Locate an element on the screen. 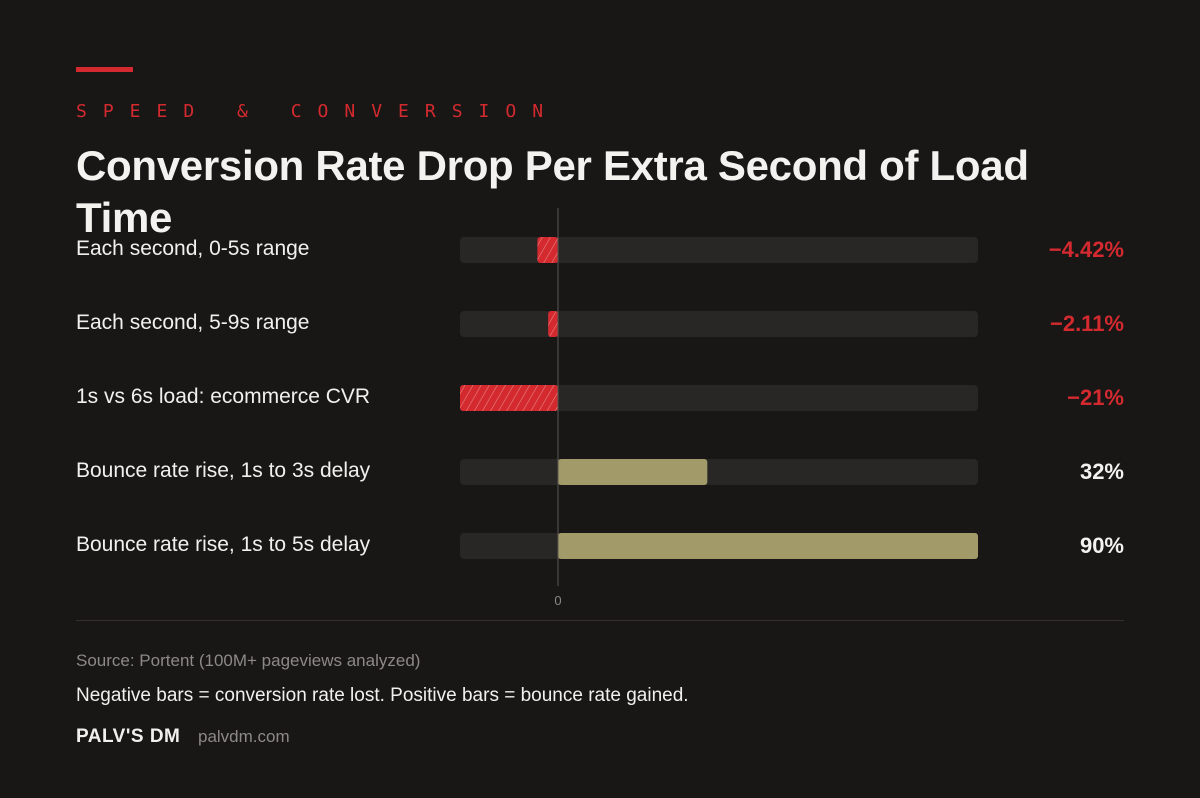 This screenshot has width=1200, height=798. brand-name: PALV'S DM is located at coordinates (128, 736).